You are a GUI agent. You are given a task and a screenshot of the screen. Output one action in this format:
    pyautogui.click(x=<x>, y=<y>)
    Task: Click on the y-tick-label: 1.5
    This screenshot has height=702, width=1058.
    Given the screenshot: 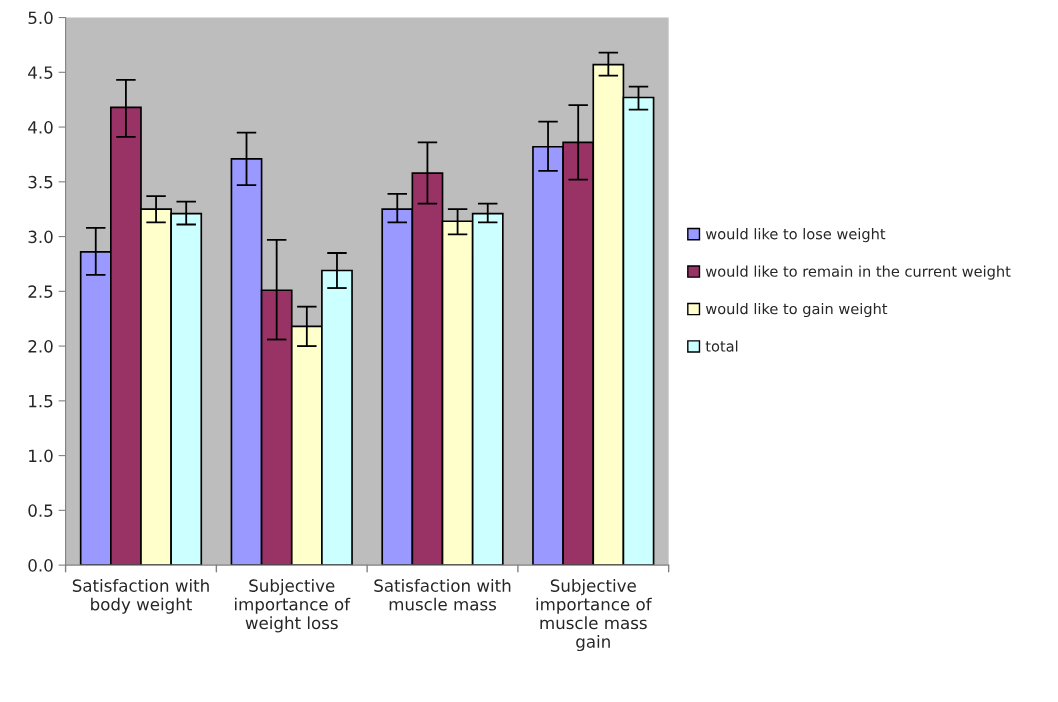 What is the action you would take?
    pyautogui.click(x=41, y=401)
    